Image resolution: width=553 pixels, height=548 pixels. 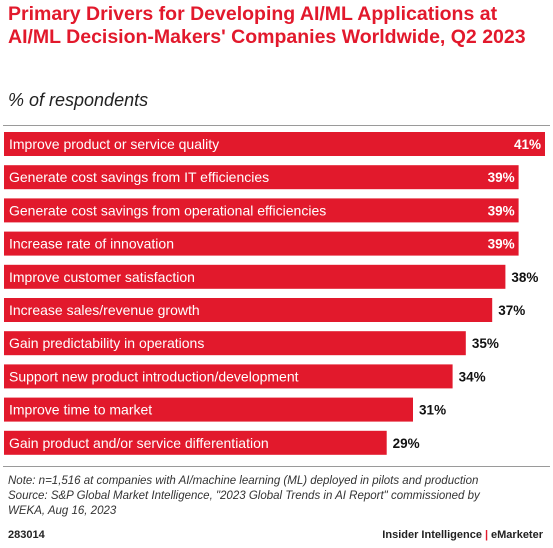 I want to click on value-label-3: 39%, so click(x=501, y=210).